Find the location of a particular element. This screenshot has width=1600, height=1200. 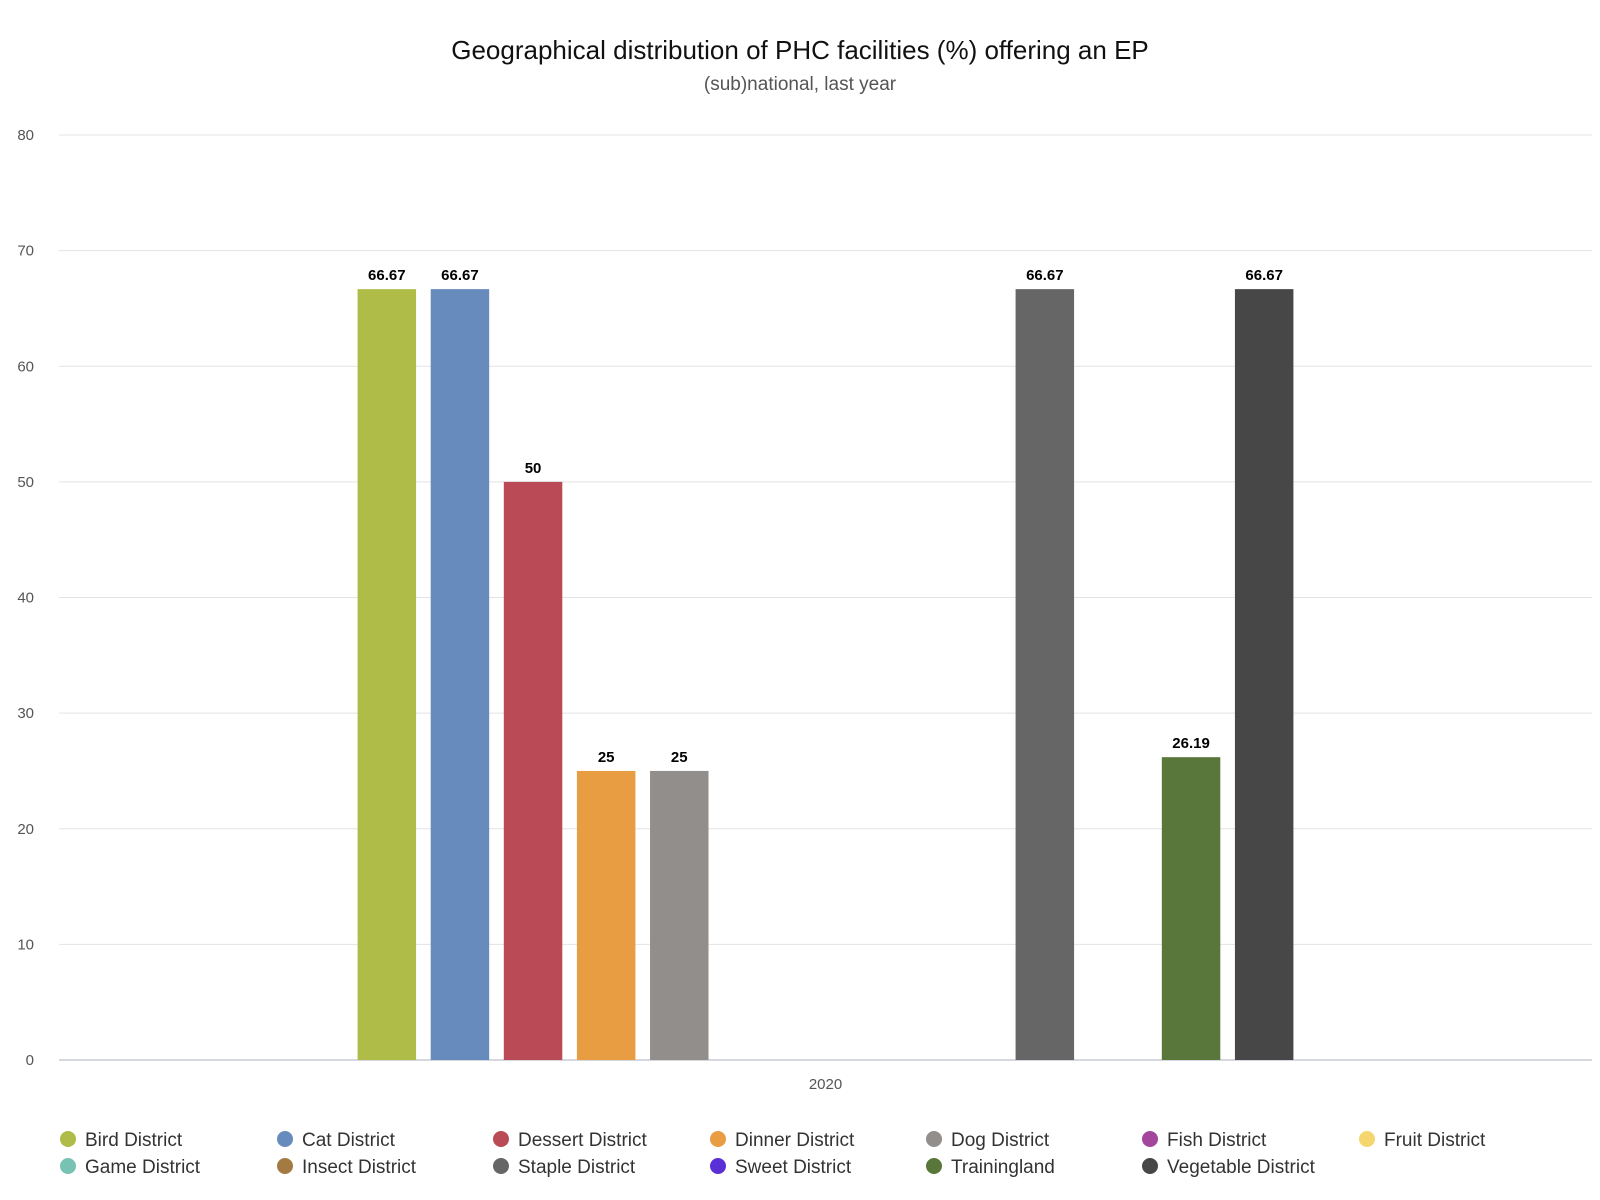

legend-label: Dessert District is located at coordinates (583, 1140).